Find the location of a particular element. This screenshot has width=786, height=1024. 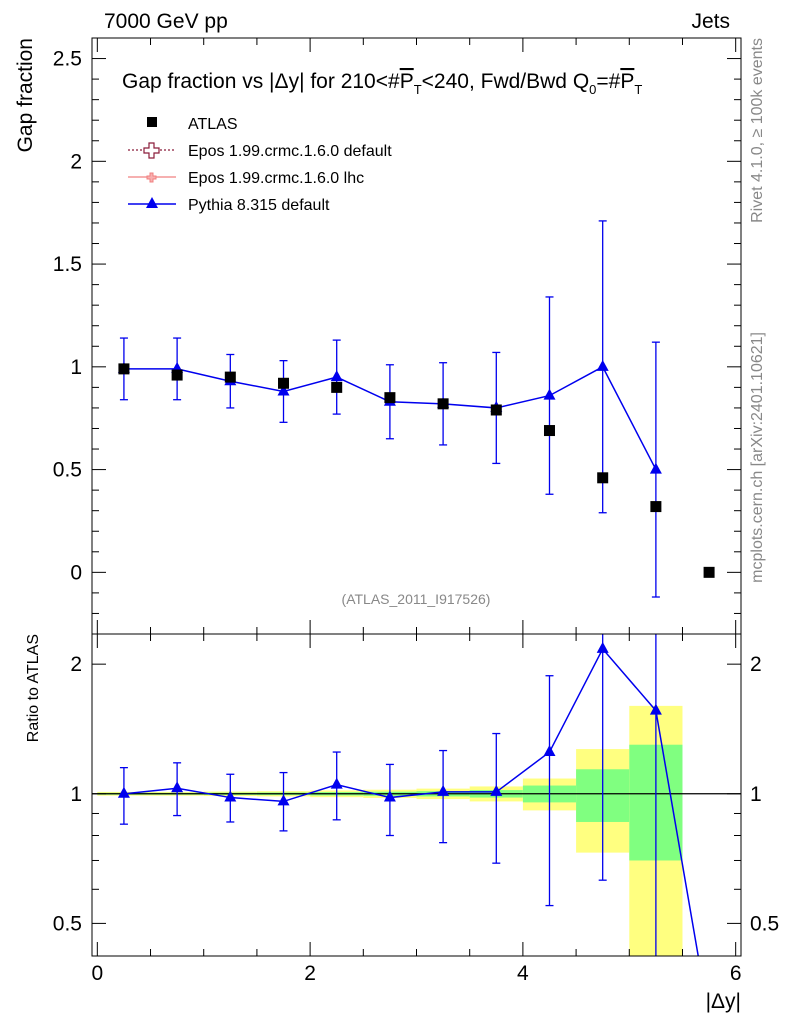

legend-epos-default-cross-icon is located at coordinates (151, 150).